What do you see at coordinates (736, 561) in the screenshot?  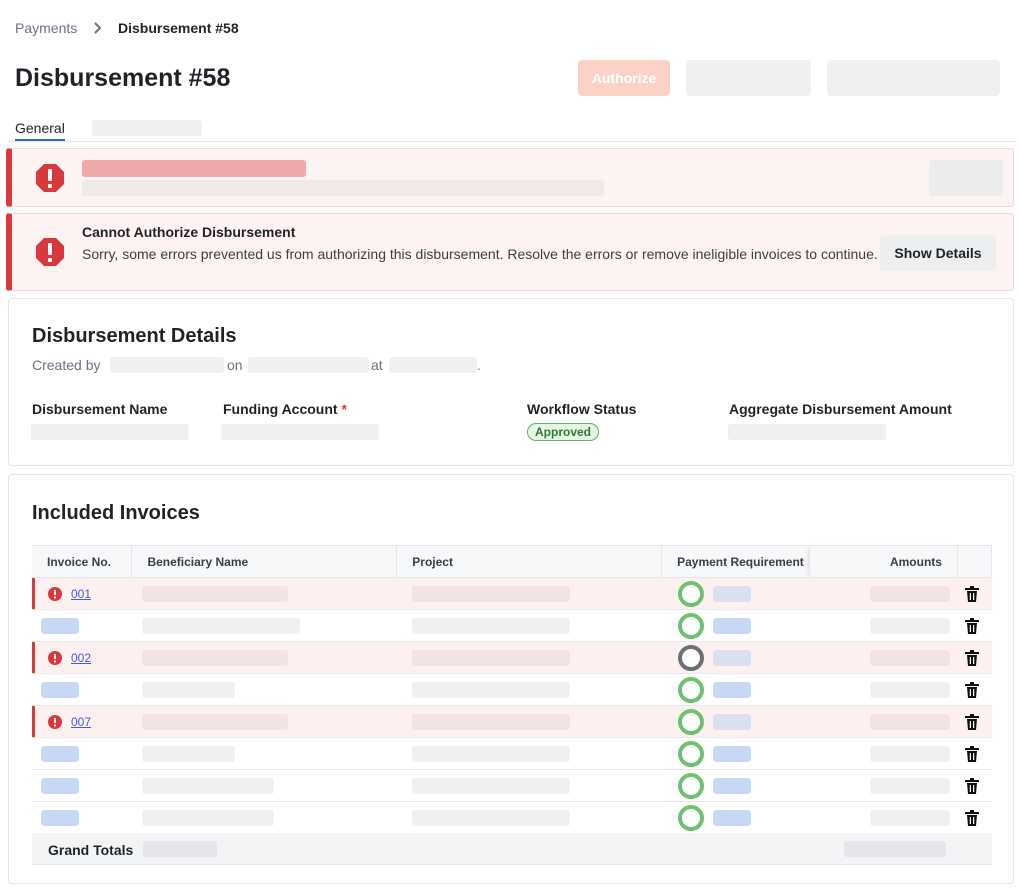 I see `column-header-payment-requirement: Payment Requirement` at bounding box center [736, 561].